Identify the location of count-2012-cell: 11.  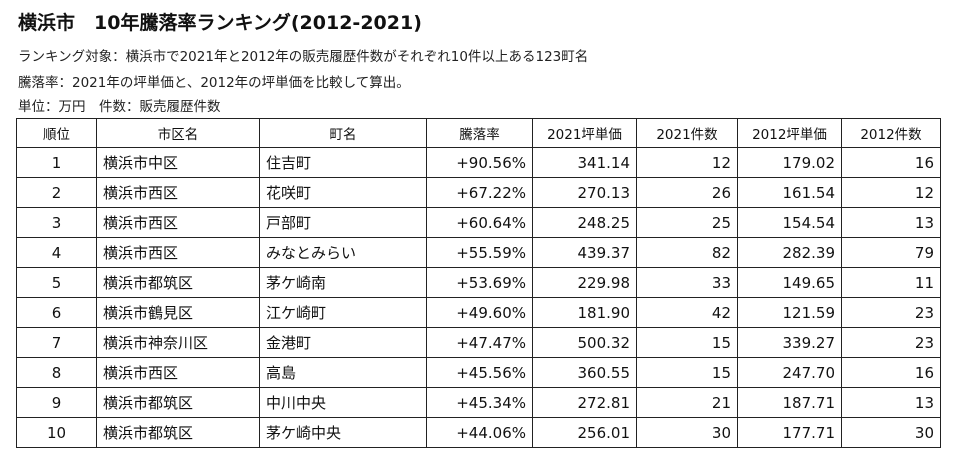
(891, 282).